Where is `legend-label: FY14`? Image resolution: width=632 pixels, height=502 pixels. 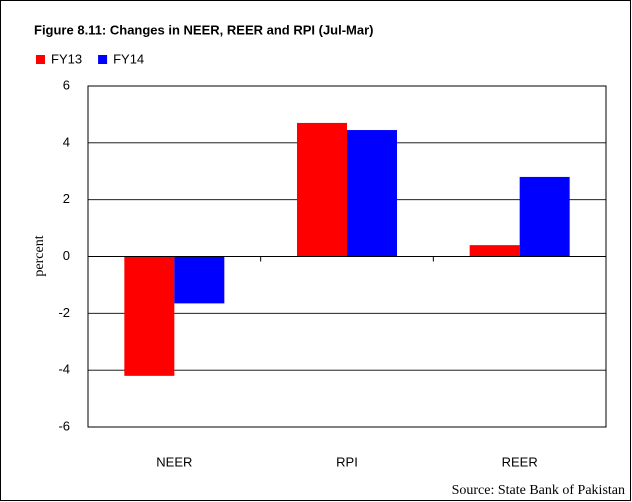
legend-label: FY14 is located at coordinates (128, 58).